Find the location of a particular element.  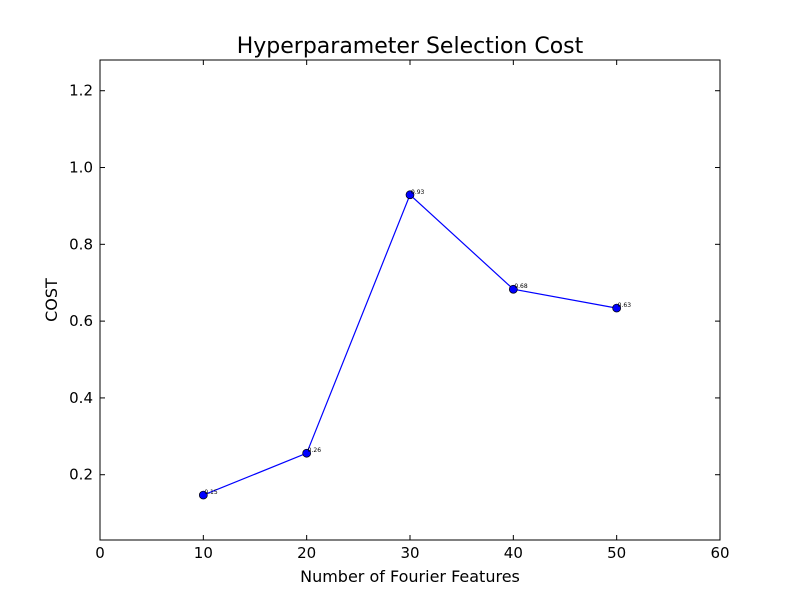

data-point-label: 0.26 is located at coordinates (315, 450).